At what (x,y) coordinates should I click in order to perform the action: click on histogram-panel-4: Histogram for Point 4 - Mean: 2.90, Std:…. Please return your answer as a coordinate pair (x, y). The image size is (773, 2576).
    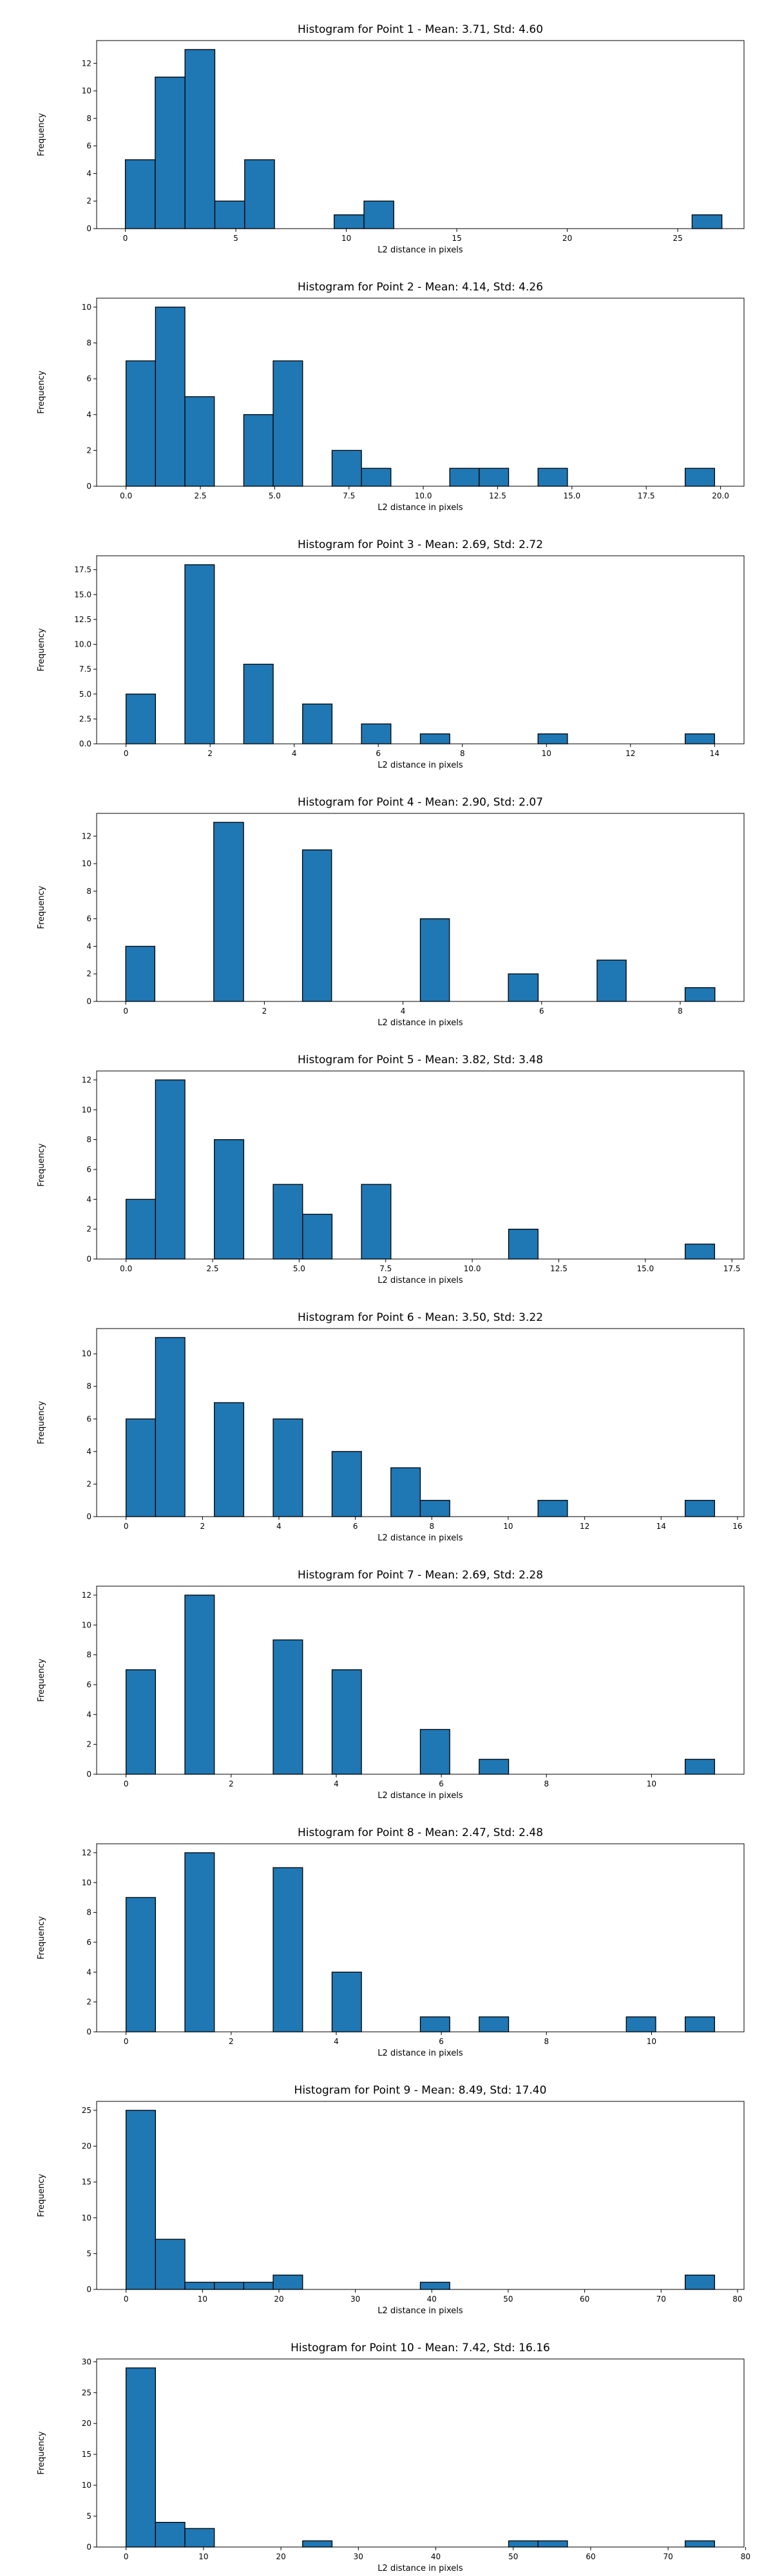
    Looking at the image, I should click on (386, 902).